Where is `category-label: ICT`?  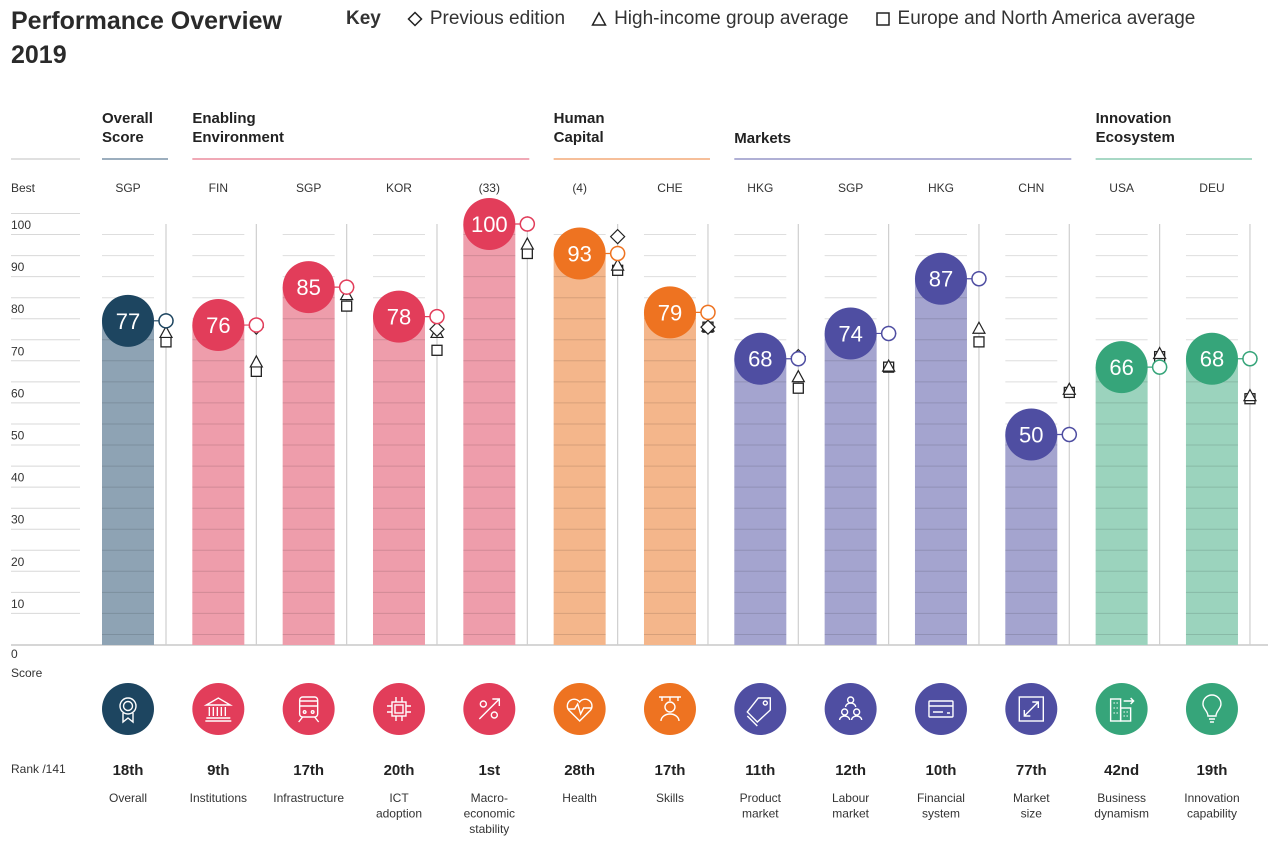
category-label: ICT is located at coordinates (399, 798).